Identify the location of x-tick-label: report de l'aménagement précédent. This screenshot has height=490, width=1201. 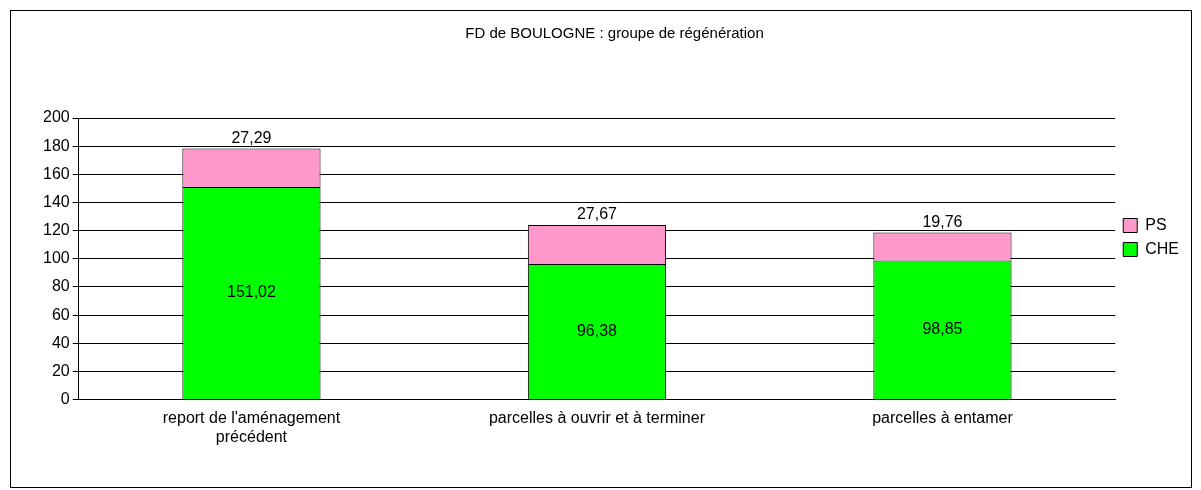
(251, 426).